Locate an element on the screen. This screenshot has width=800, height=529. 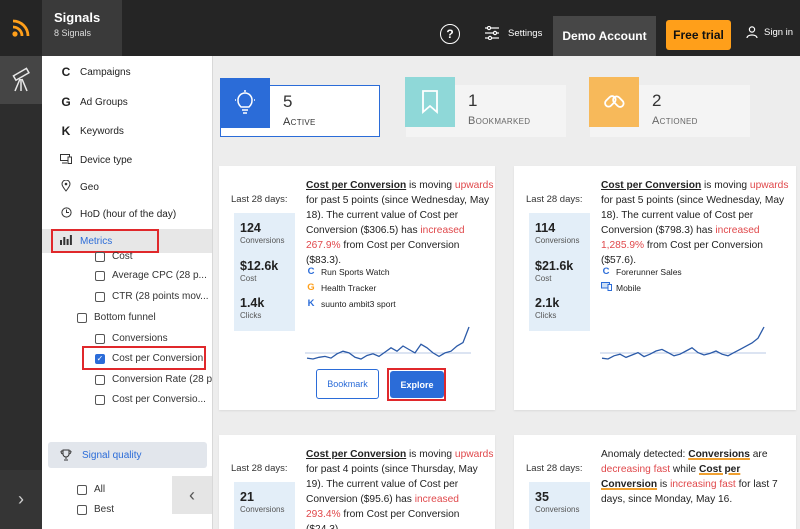
stats-panel: 21 Conversions is located at coordinates (264, 505).